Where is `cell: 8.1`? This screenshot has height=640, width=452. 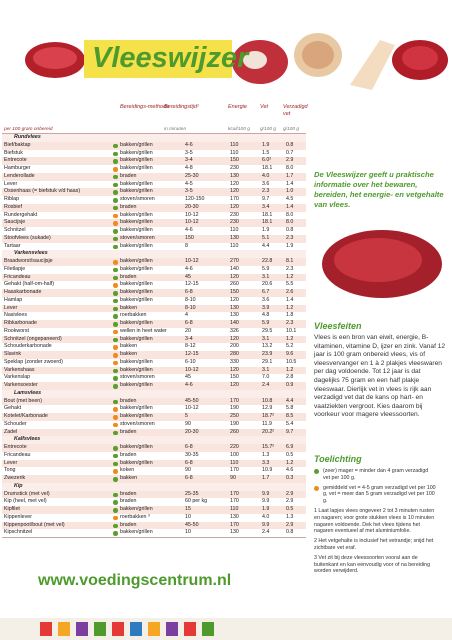 cell: 8.1 is located at coordinates (290, 261).